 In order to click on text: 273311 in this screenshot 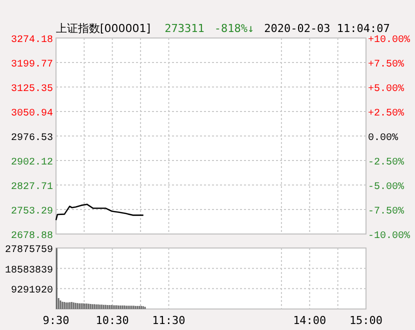, I will do `click(184, 28)`.